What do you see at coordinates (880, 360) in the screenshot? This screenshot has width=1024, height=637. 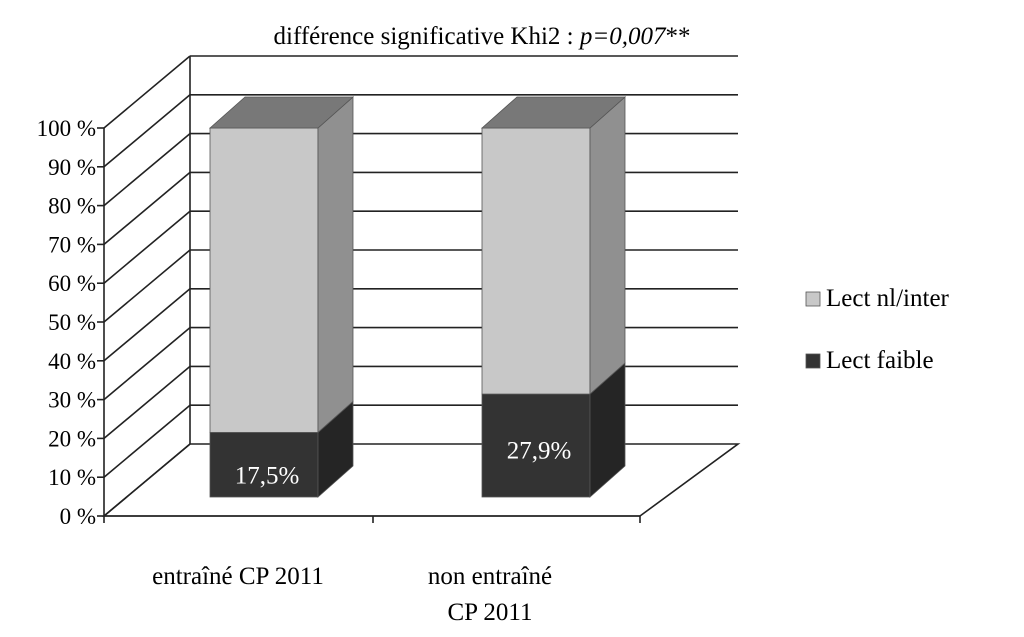 I see `legend-label: Lect faible` at bounding box center [880, 360].